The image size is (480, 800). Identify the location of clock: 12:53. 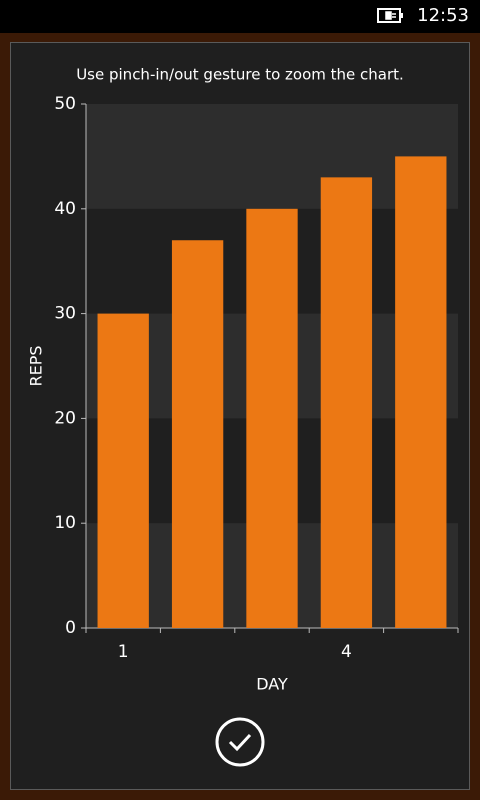
(443, 15).